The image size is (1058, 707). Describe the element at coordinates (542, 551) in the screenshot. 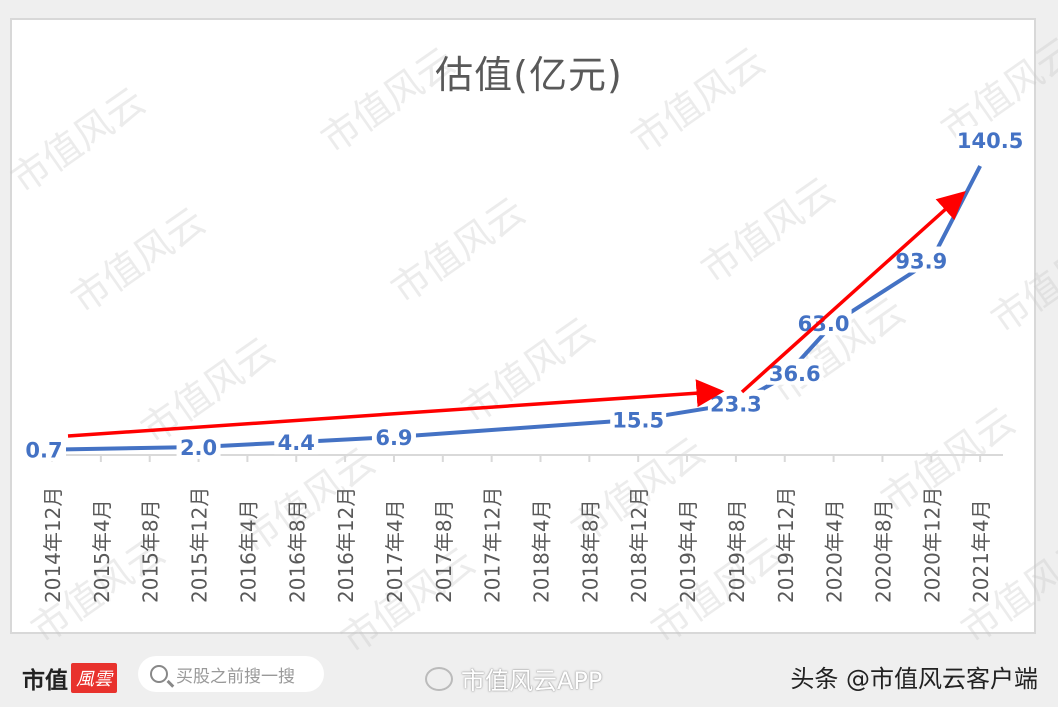

I see `x-tick-label: 2018年4月` at that location.